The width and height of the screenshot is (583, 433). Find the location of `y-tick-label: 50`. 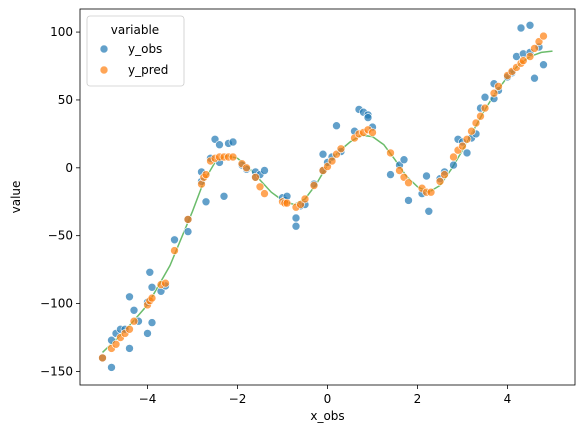

y-tick-label: 50 is located at coordinates (65, 100).